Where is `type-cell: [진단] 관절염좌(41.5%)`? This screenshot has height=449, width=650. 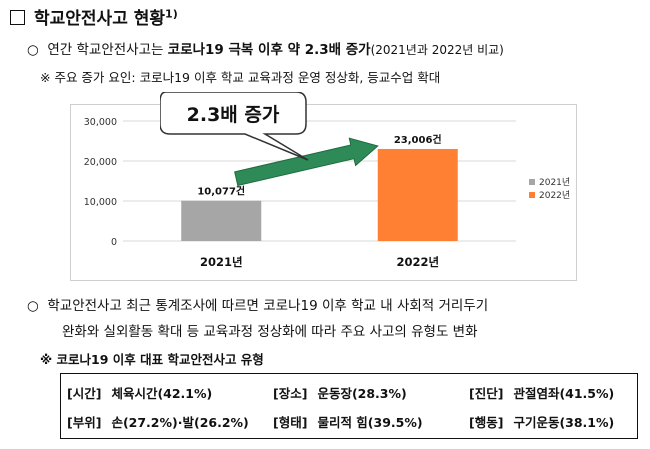
type-cell: [진단] 관절염좌(41.5%) is located at coordinates (542, 393).